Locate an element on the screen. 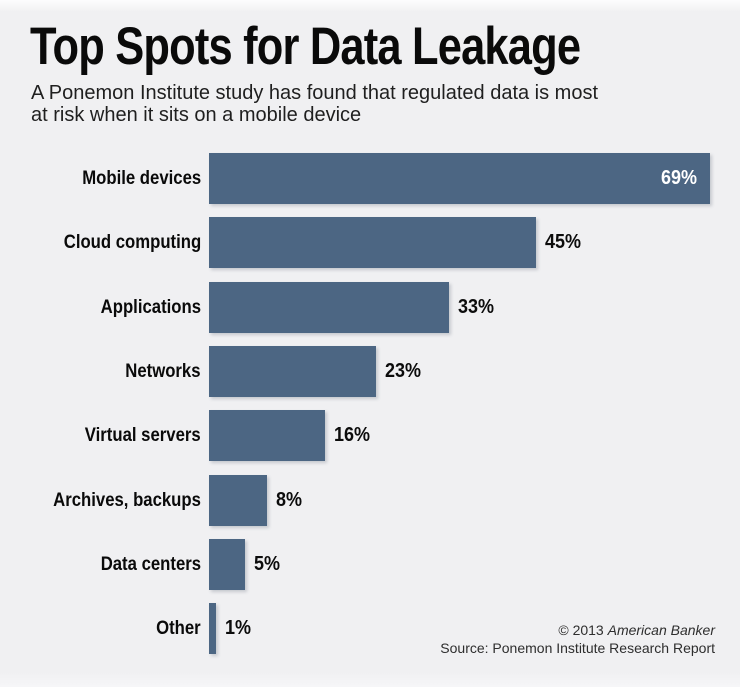 The image size is (740, 687). category-label: Applications is located at coordinates (107, 307).